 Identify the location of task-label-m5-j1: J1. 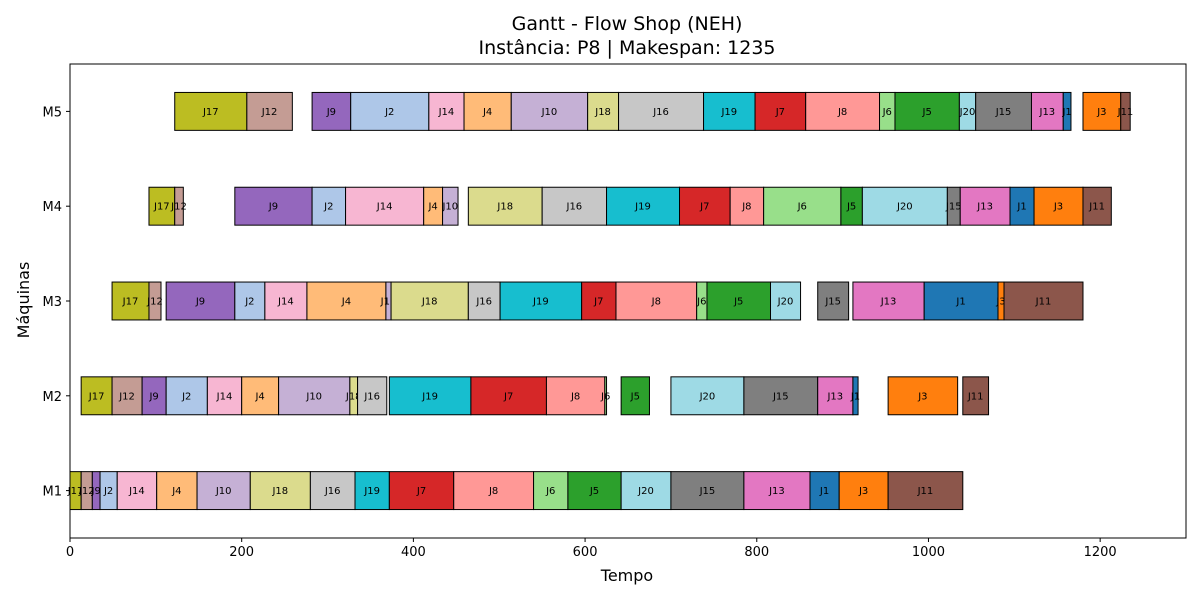
(1066, 112).